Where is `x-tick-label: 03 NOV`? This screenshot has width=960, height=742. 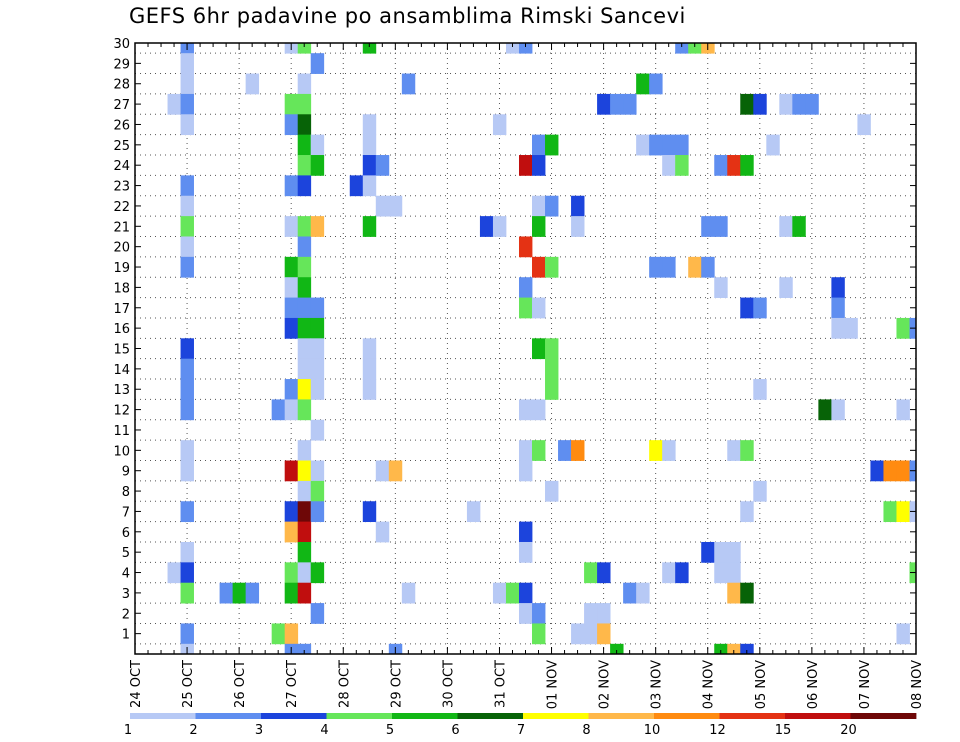 x-tick-label: 03 NOV is located at coordinates (657, 684).